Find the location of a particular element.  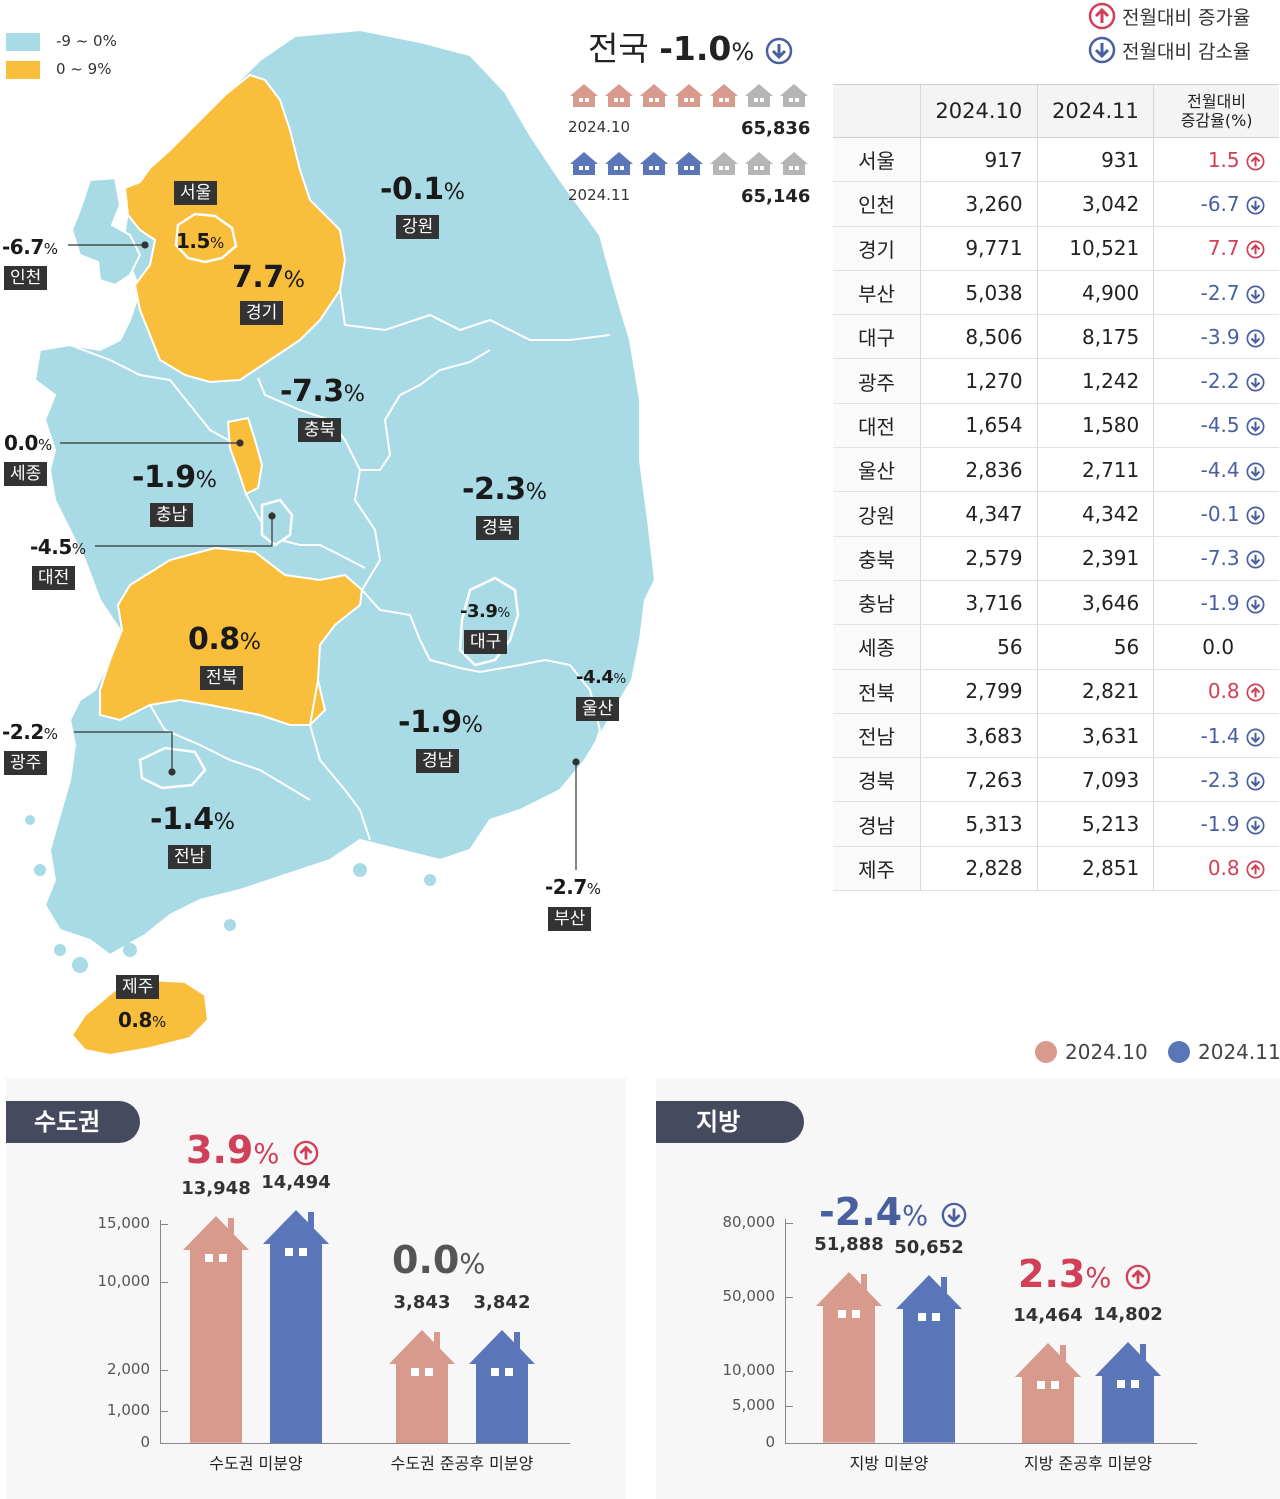

table-cell-change: -6.7 is located at coordinates (1216, 204).